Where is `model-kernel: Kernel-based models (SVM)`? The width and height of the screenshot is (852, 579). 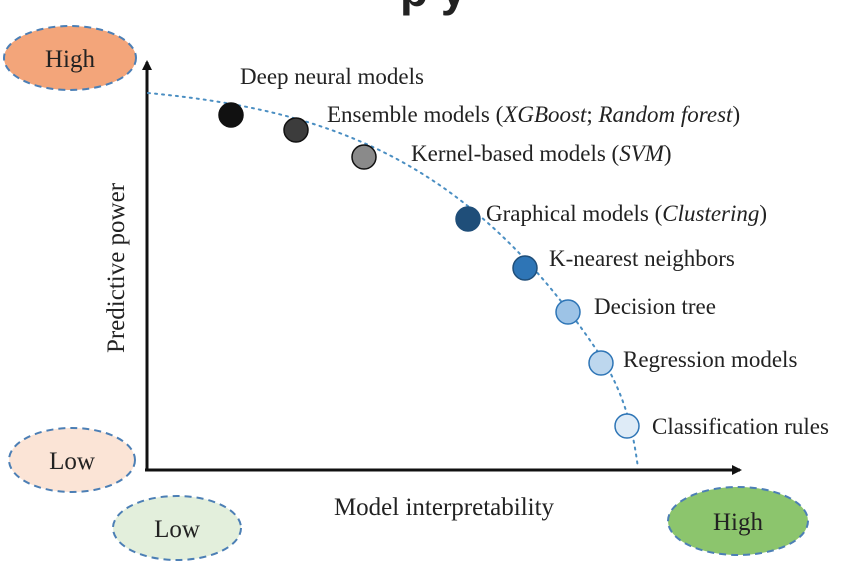
model-kernel: Kernel-based models (SVM) is located at coordinates (511, 155).